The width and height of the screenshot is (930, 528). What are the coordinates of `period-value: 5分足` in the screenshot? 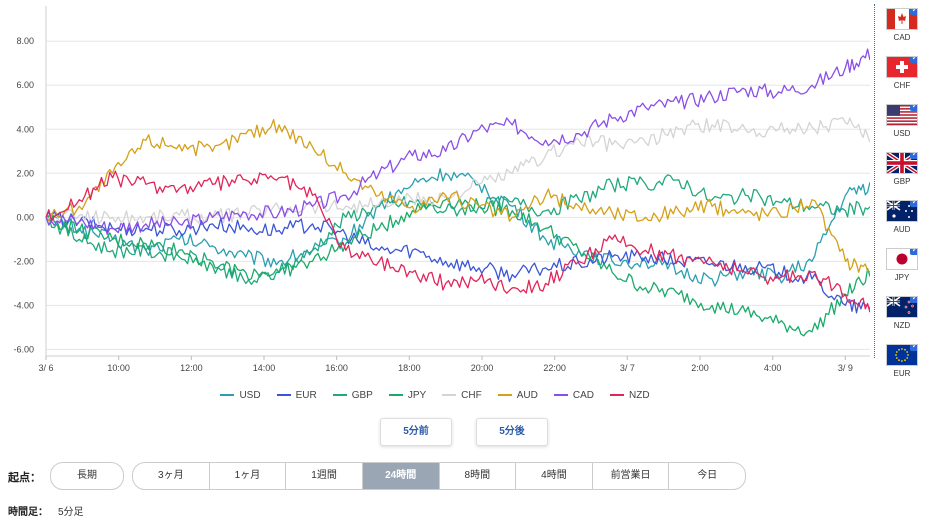 It's located at (71, 512).